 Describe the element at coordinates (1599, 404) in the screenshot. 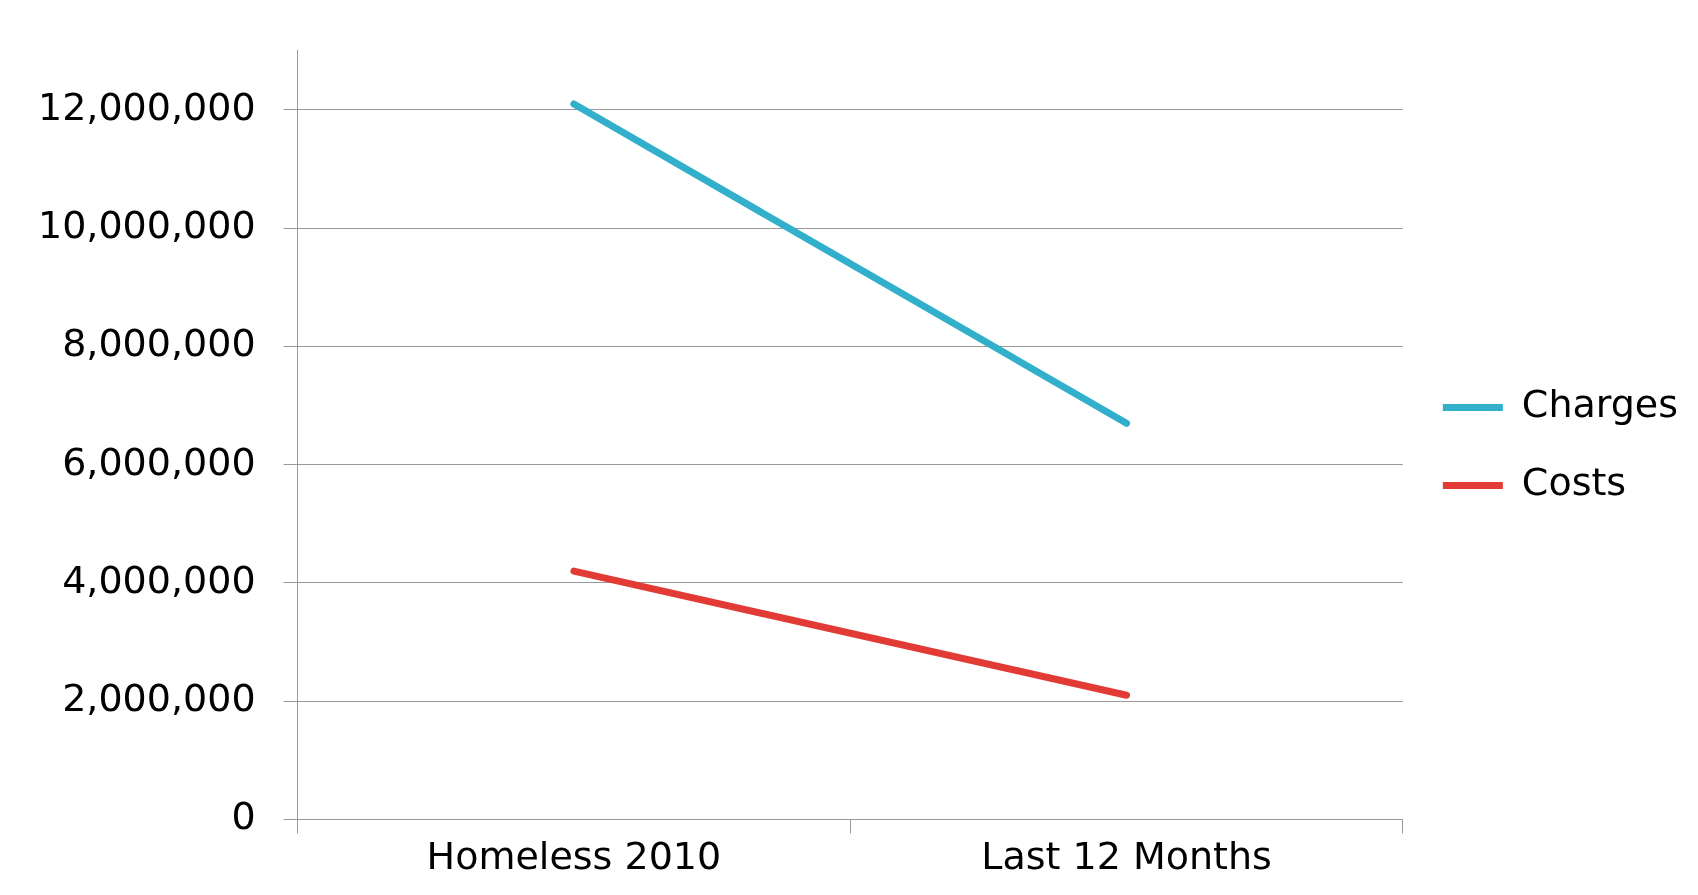

I see `legend-label: Charges` at that location.